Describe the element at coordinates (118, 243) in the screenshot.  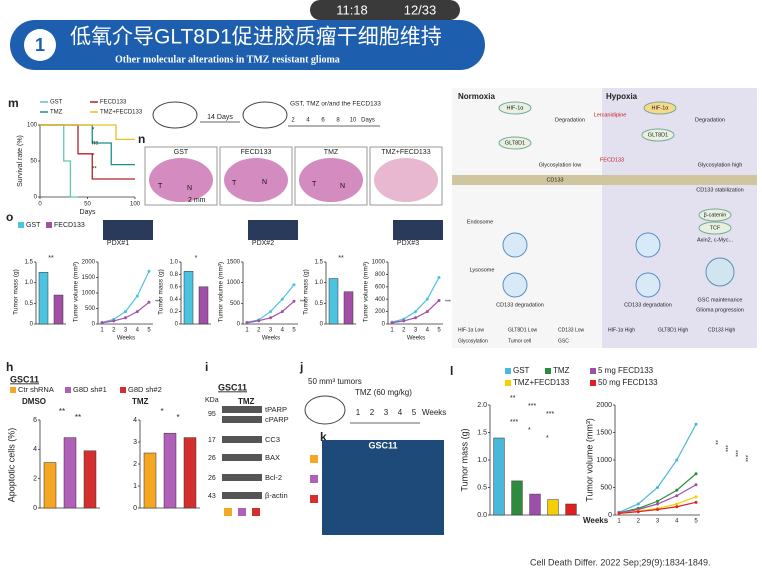
I see `pdx-name: PDX#1` at that location.